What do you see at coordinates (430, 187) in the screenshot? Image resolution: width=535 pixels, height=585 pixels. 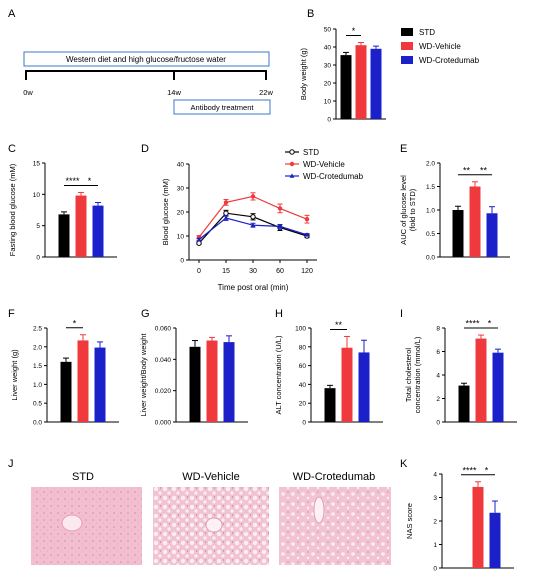 I see `y-tick-label: 1.5` at bounding box center [430, 187].